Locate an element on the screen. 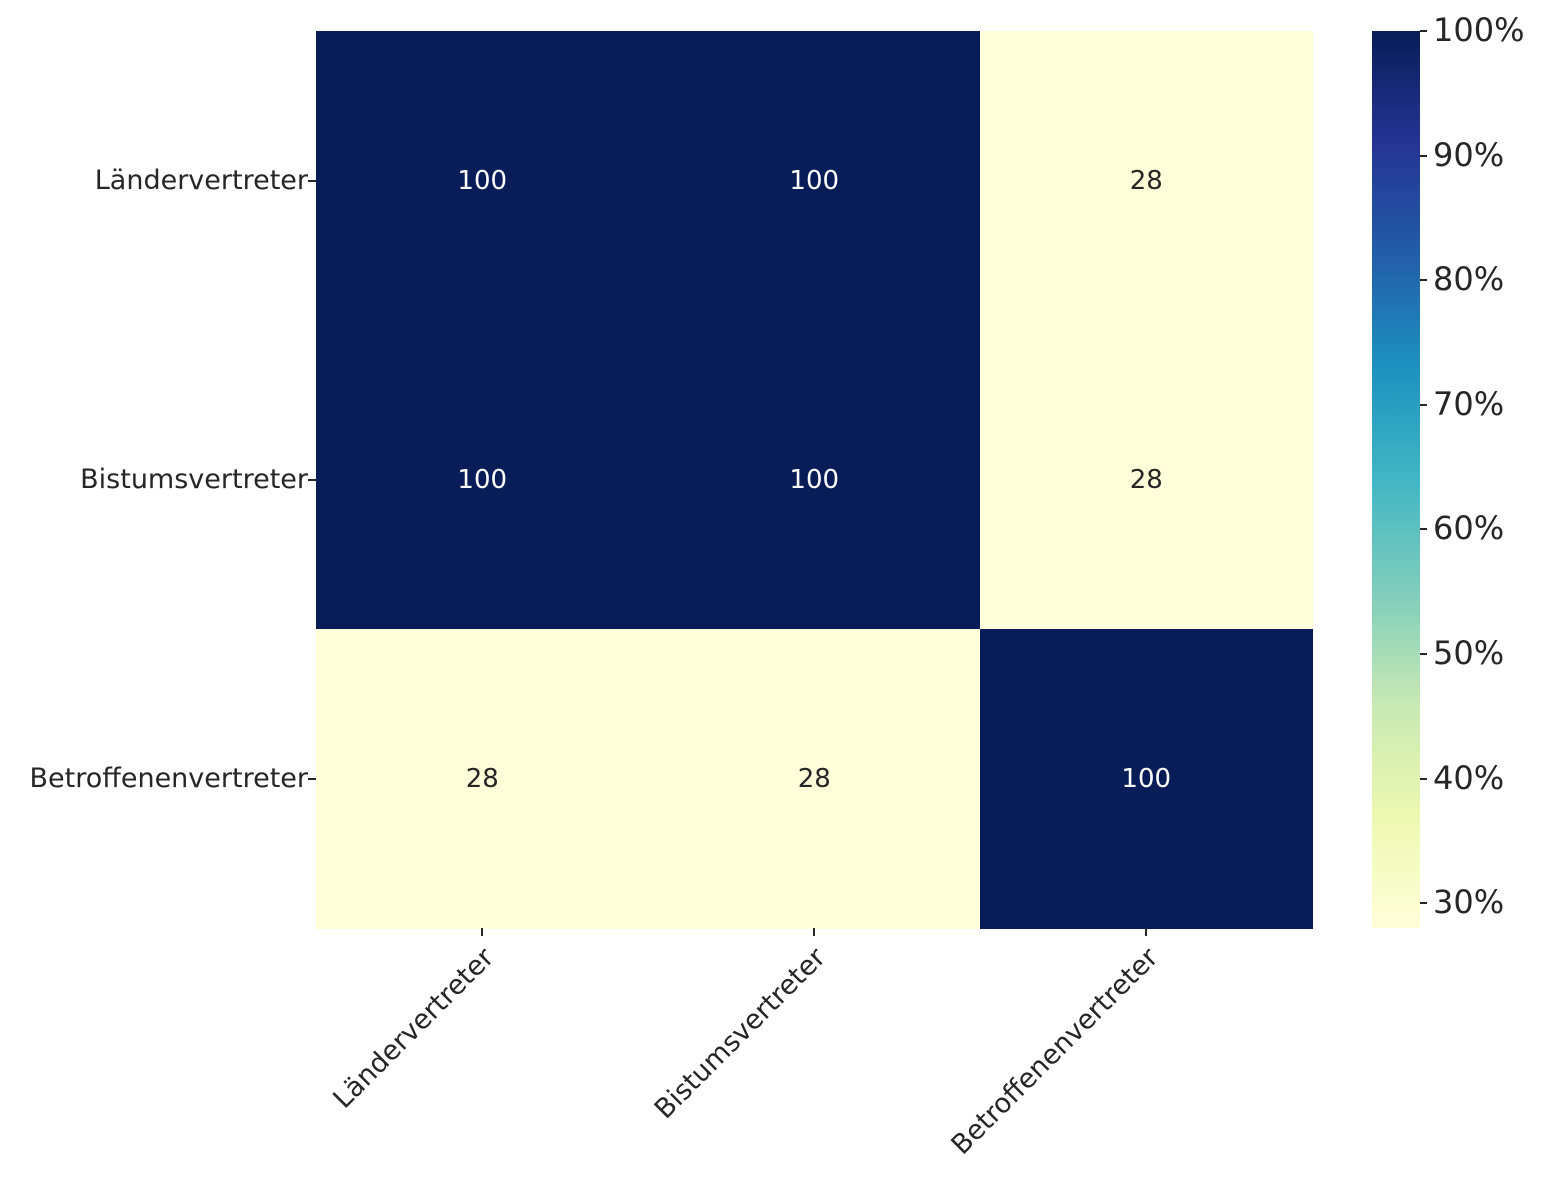  colorbar-tick-label: 50% is located at coordinates (1469, 653).